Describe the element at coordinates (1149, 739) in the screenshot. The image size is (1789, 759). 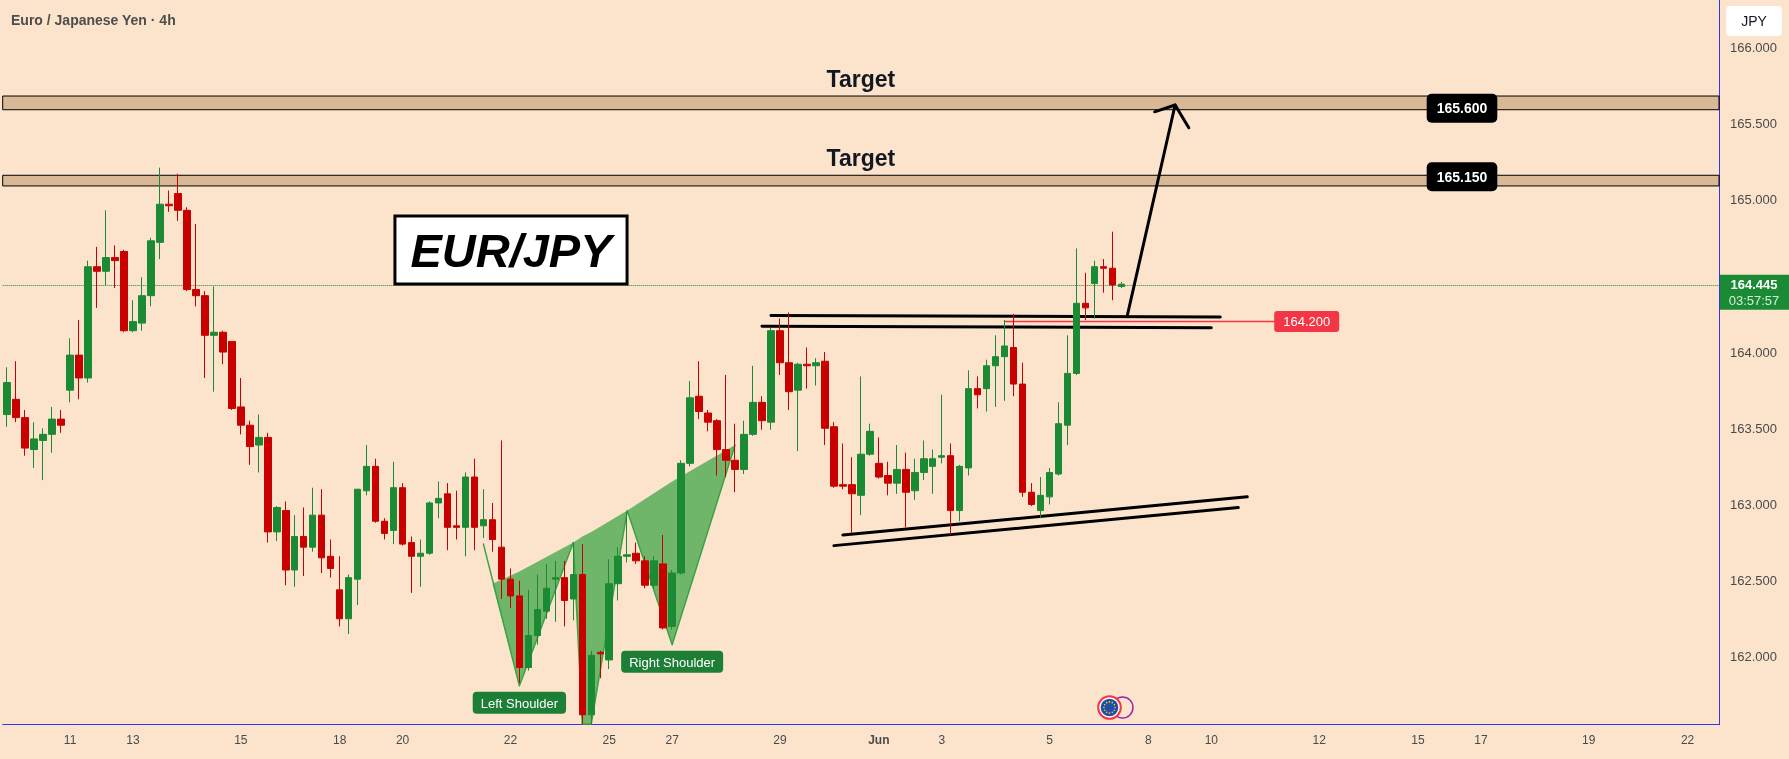
I see `x-tick-label: 8` at that location.